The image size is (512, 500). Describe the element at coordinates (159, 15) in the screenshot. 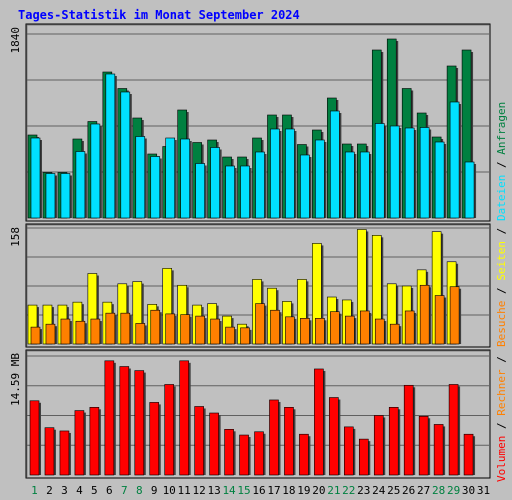

I see `chart-title: Tages-Statistik im Monat September 2024` at that location.